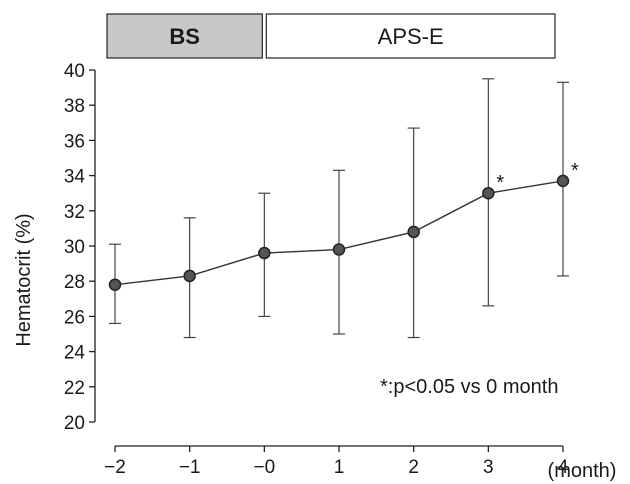 This screenshot has height=484, width=630. Describe the element at coordinates (563, 467) in the screenshot. I see `x-tick-label-6: 4` at that location.